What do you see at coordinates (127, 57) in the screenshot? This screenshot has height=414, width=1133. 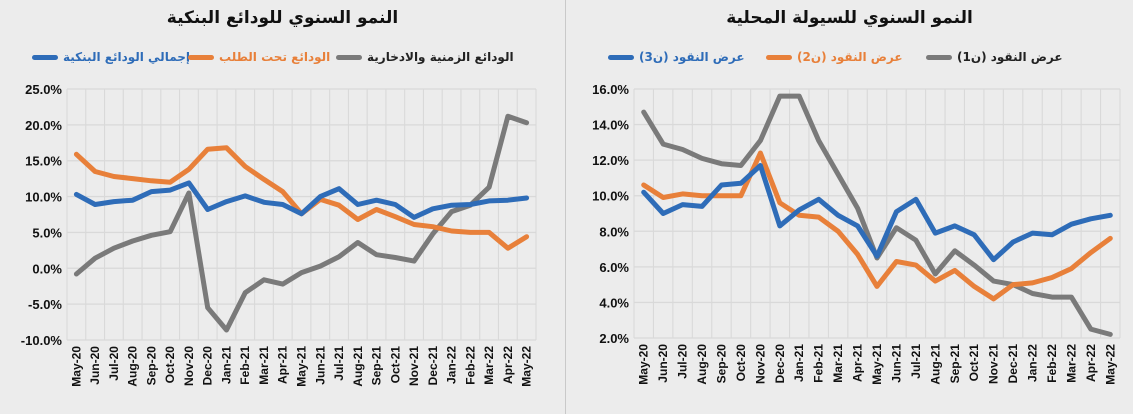 I see `legend-label: إجمالي الودائع البنكية` at bounding box center [127, 57].